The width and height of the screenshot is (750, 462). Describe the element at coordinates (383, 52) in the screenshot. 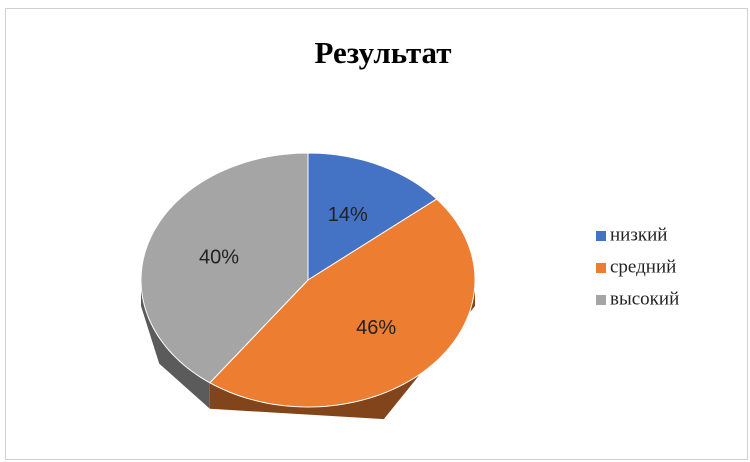

I see `chart-title: Результат` at that location.